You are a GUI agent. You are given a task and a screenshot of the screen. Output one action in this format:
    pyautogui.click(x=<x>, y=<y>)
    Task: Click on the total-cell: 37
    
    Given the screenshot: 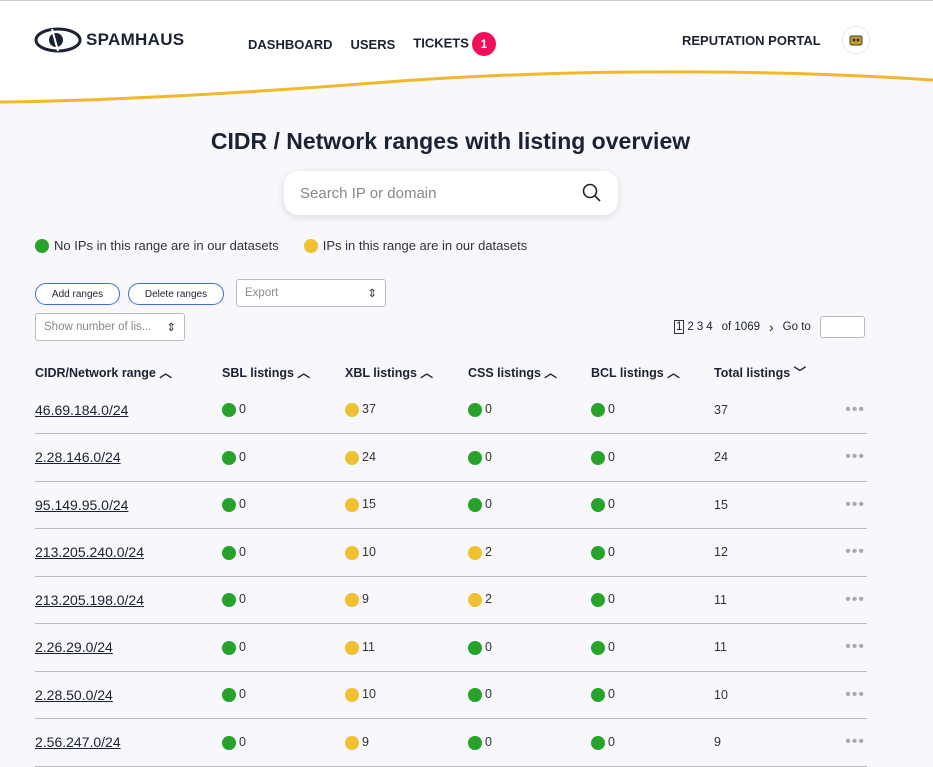 What is the action you would take?
    pyautogui.click(x=770, y=410)
    